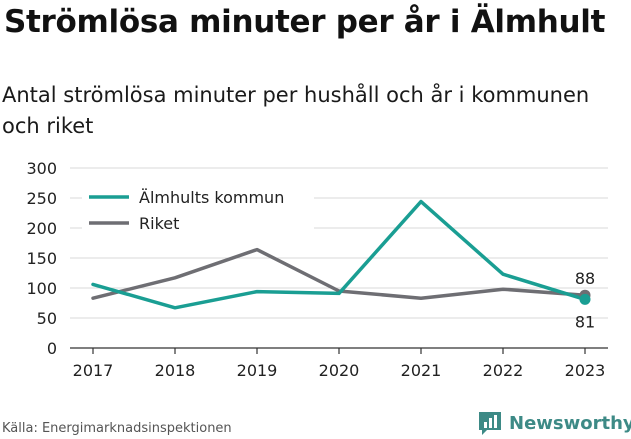 The width and height of the screenshot is (631, 439). What do you see at coordinates (41, 258) in the screenshot?
I see `y-tick-label: 150` at bounding box center [41, 258].